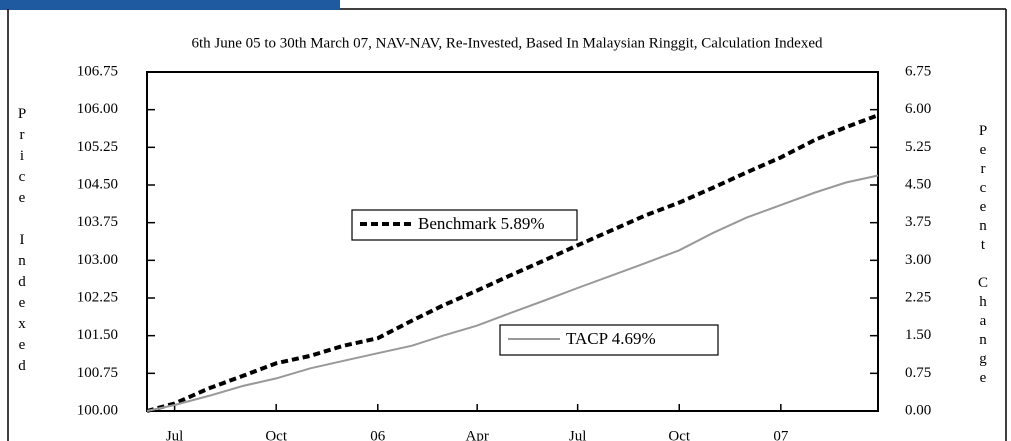 This screenshot has width=1011, height=441. What do you see at coordinates (97, 335) in the screenshot?
I see `y-tick-label: 101.50` at bounding box center [97, 335].